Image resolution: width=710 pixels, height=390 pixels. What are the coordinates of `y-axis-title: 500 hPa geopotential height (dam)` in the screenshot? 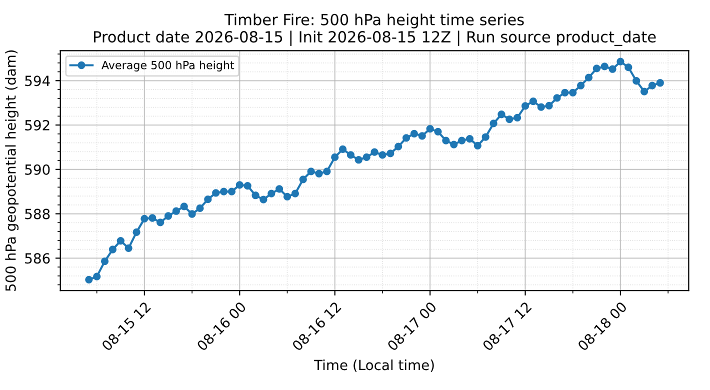 It's located at (12, 170).